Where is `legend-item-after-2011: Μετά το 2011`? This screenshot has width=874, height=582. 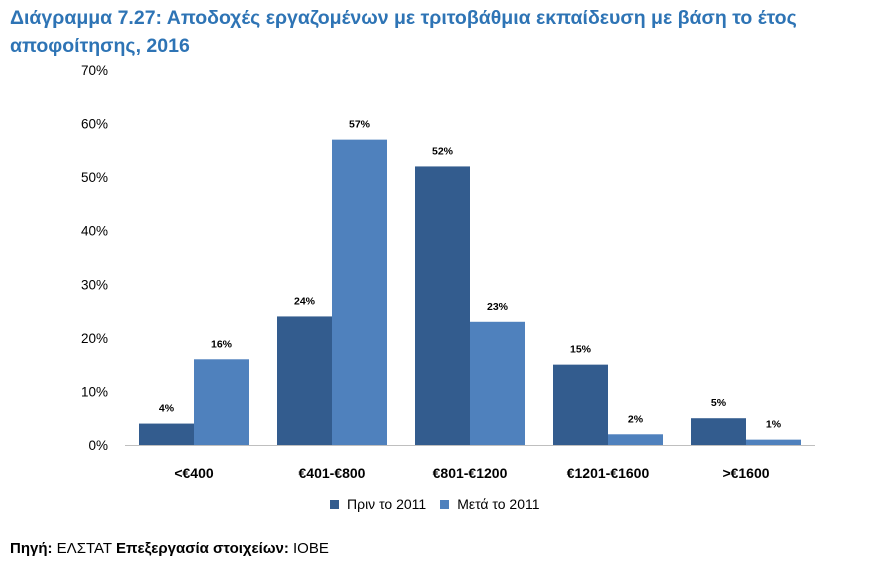
legend-item-after-2011: Μετά το 2011 is located at coordinates (490, 504).